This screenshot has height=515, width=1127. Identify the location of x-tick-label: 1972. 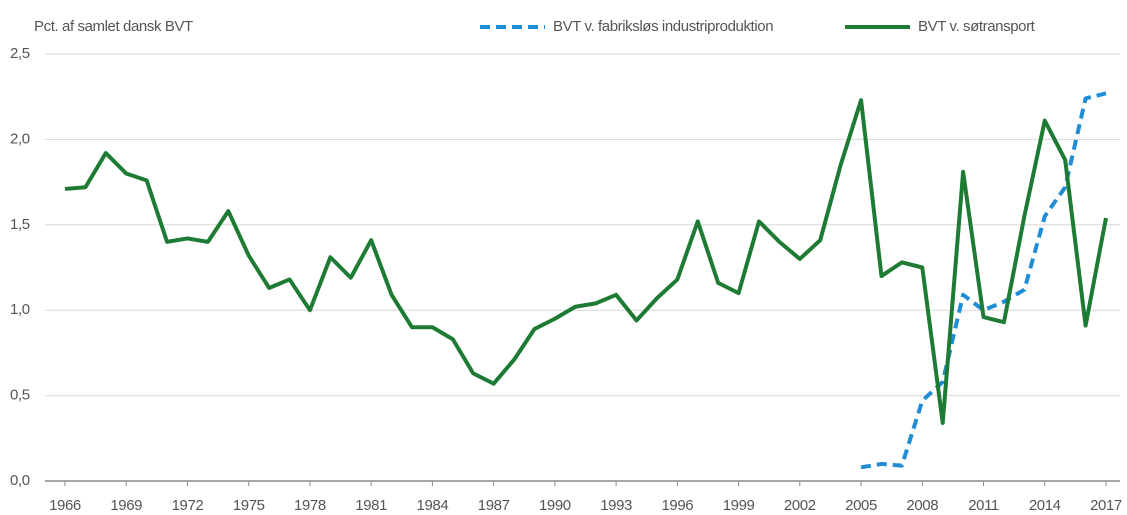
(188, 505).